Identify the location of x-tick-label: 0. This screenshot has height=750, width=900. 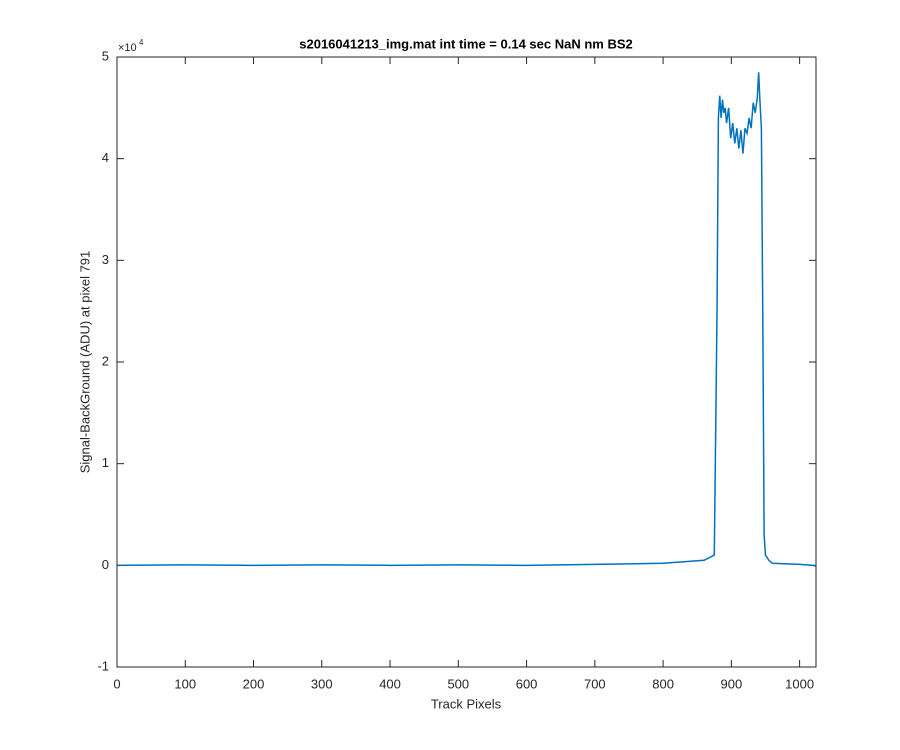
(116, 683).